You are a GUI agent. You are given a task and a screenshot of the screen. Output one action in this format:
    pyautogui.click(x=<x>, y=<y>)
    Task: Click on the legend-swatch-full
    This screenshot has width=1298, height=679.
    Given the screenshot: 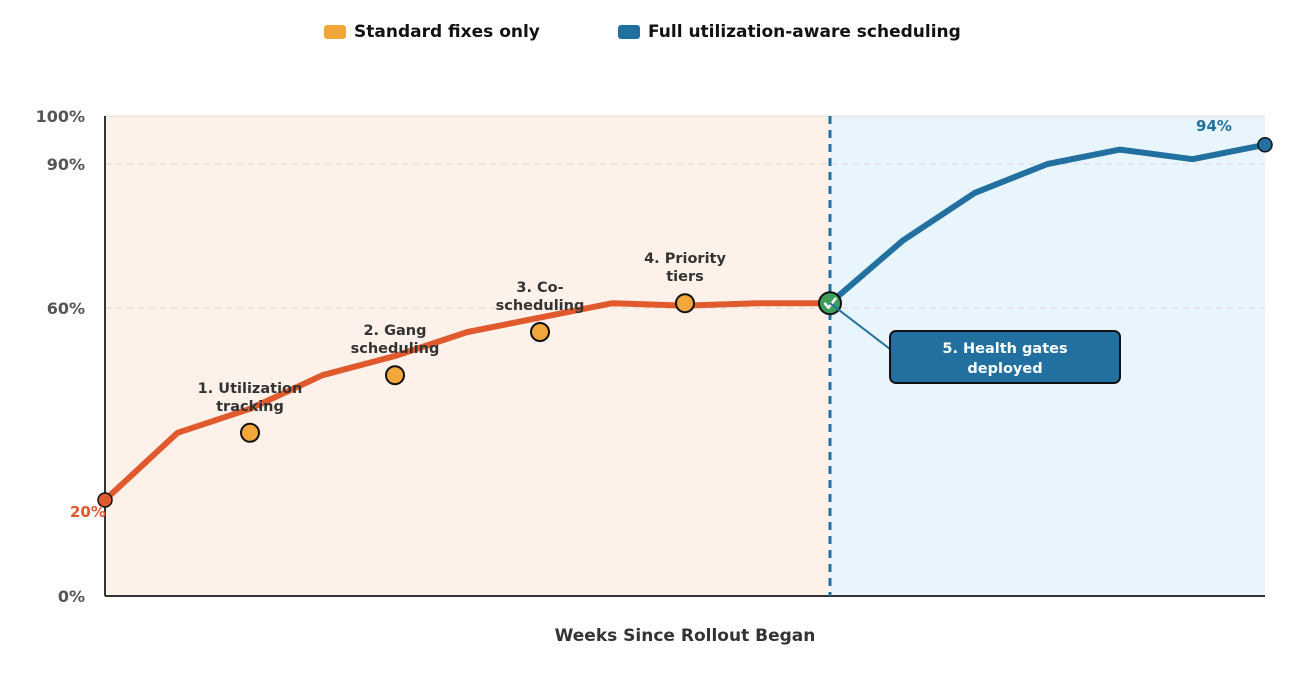 What is the action you would take?
    pyautogui.click(x=629, y=32)
    